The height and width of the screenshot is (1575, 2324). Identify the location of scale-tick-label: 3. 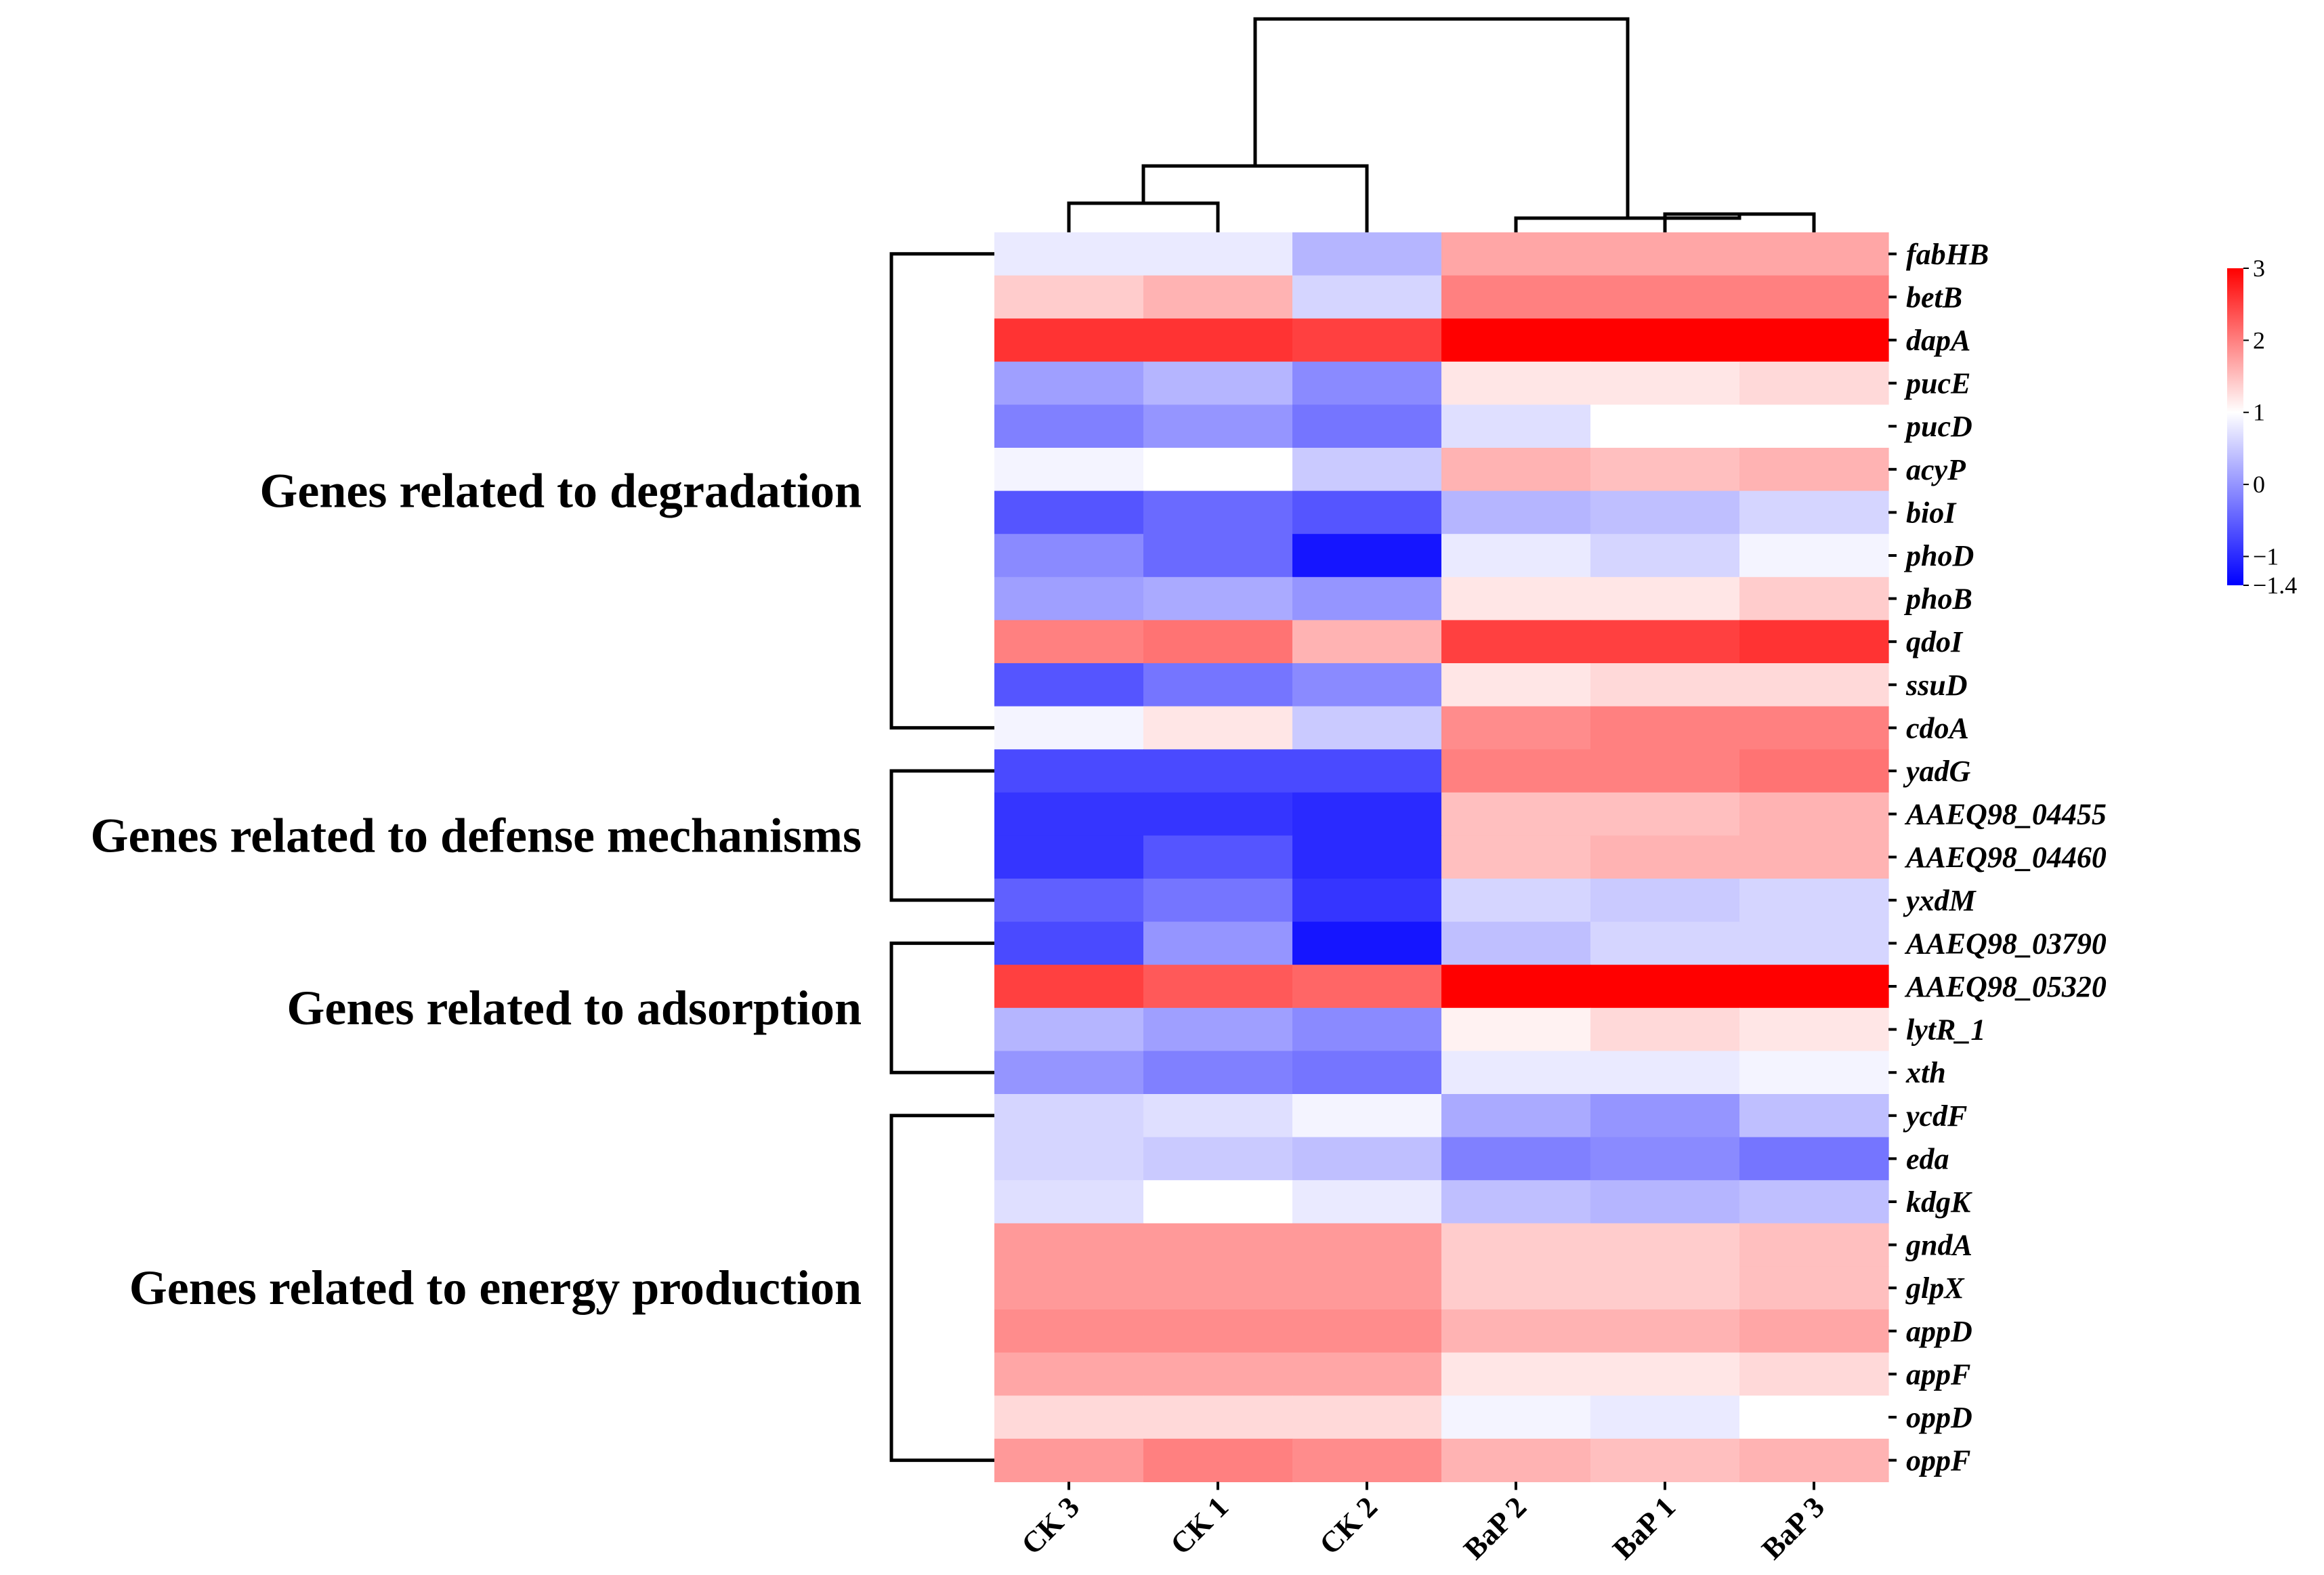
(2259, 268).